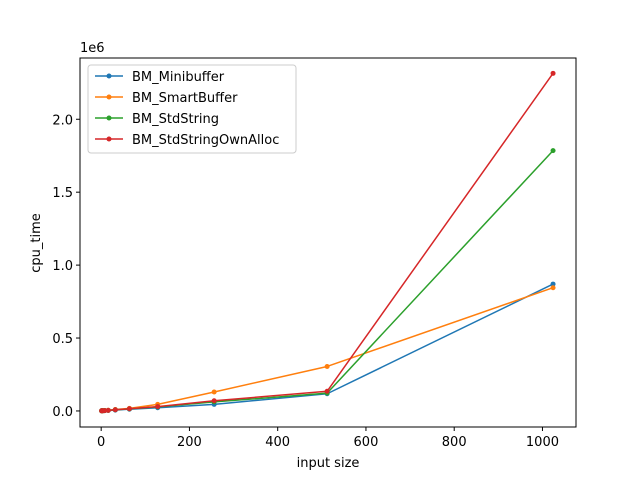  I want to click on legend-label-3: BM_StdStringOwnAlloc, so click(205, 140).